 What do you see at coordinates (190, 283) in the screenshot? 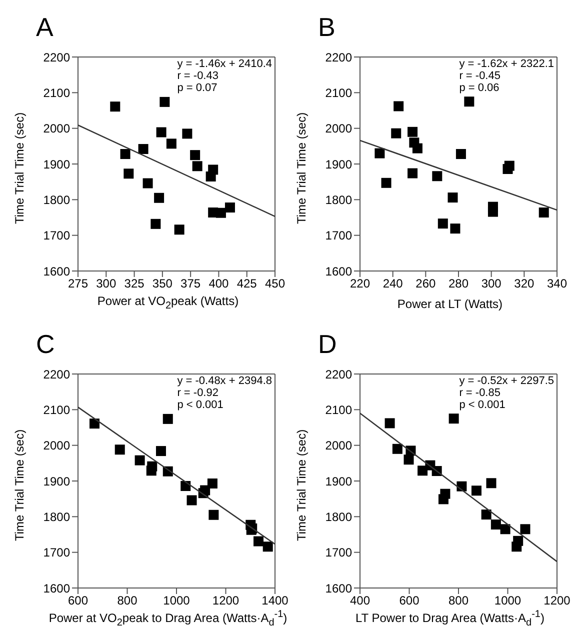
I see `x-tick-label: 375` at bounding box center [190, 283].